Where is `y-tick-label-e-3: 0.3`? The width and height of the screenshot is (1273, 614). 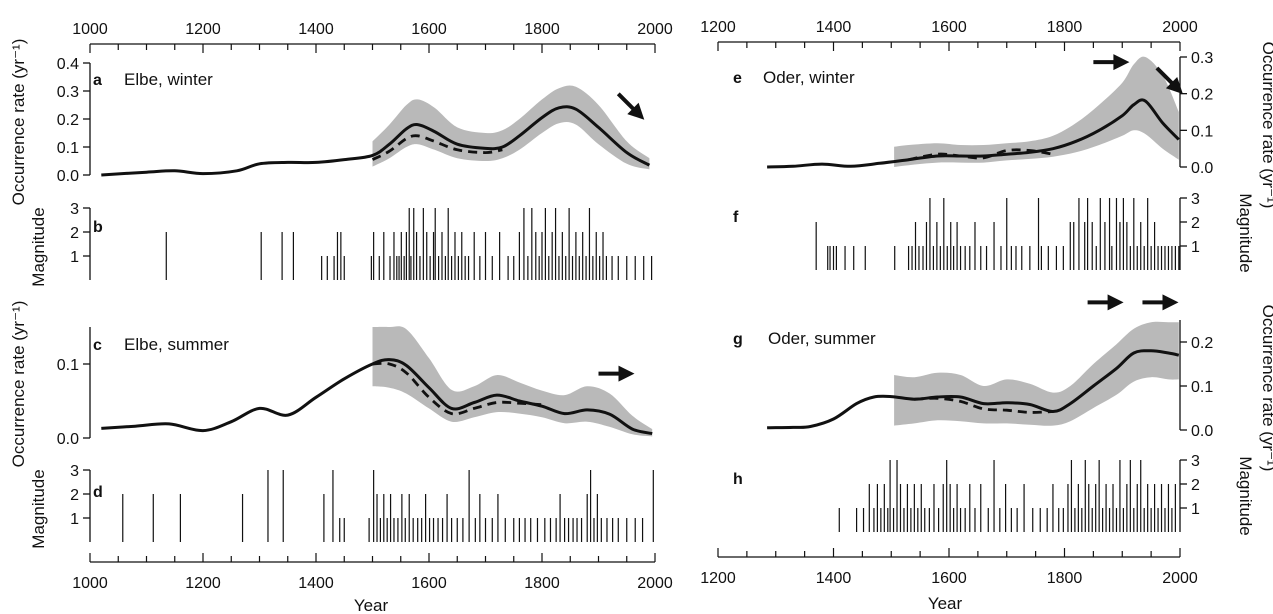 y-tick-label-e-3: 0.3 is located at coordinates (1202, 58).